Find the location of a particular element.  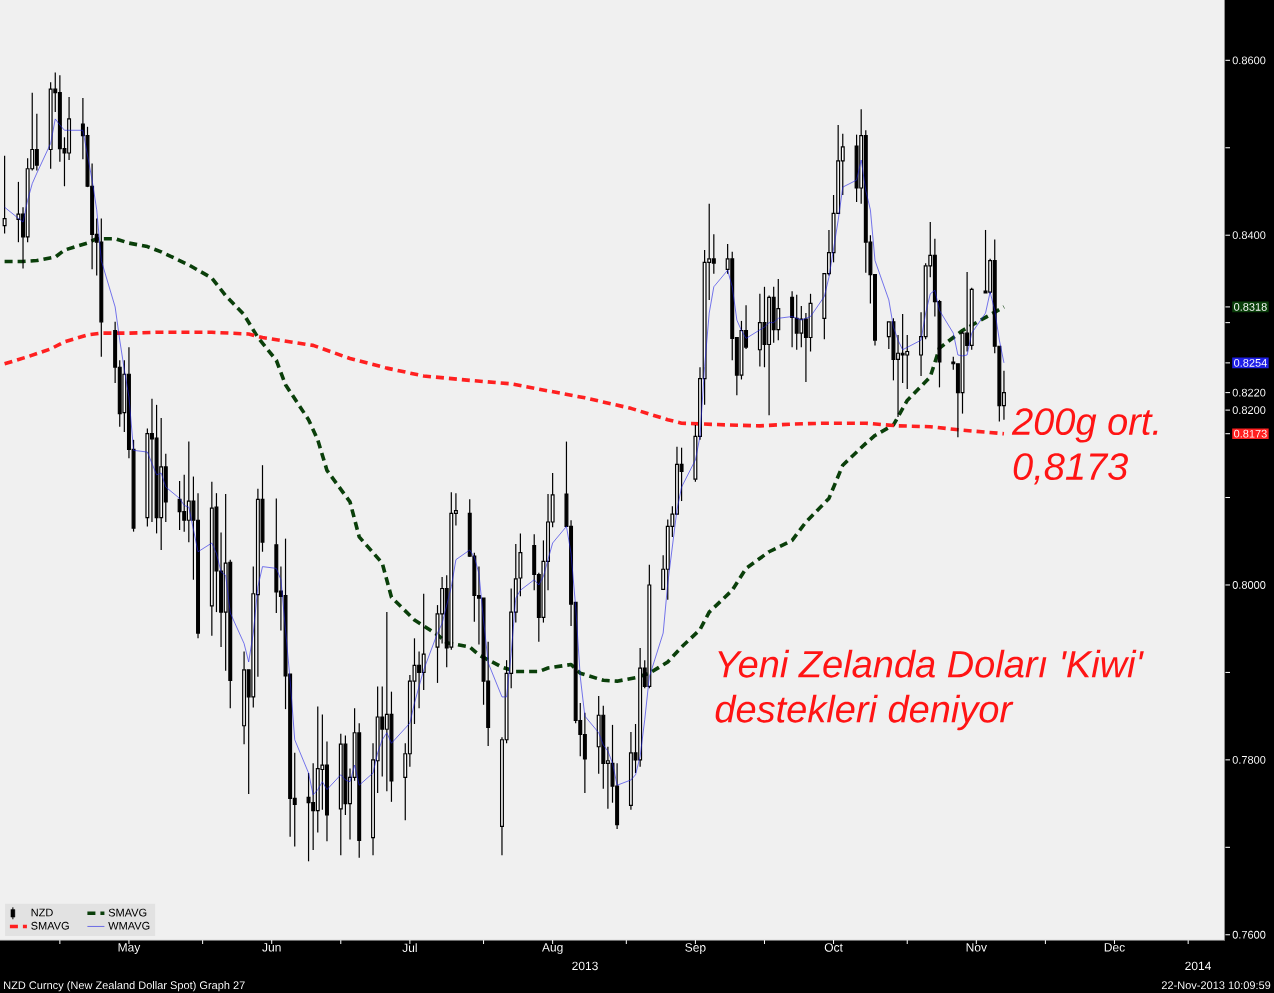

x-tick-label: Nov is located at coordinates (976, 947).